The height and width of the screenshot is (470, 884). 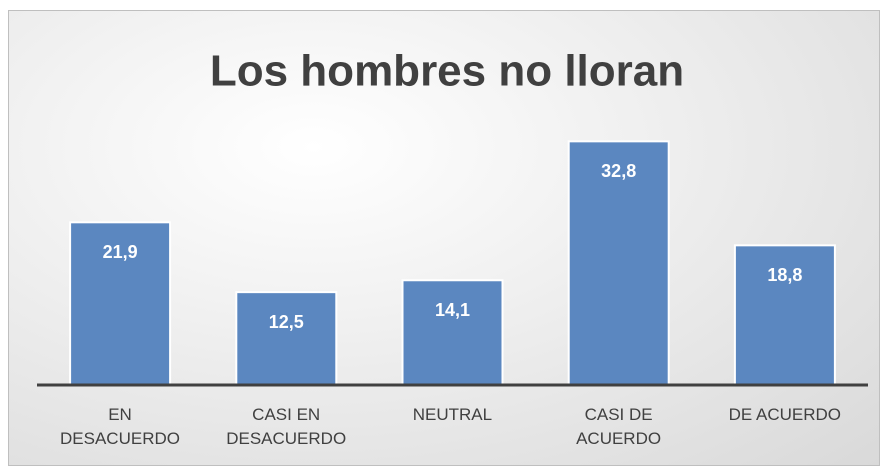 What do you see at coordinates (120, 426) in the screenshot?
I see `x-tick-label: EN DESACUERDO` at bounding box center [120, 426].